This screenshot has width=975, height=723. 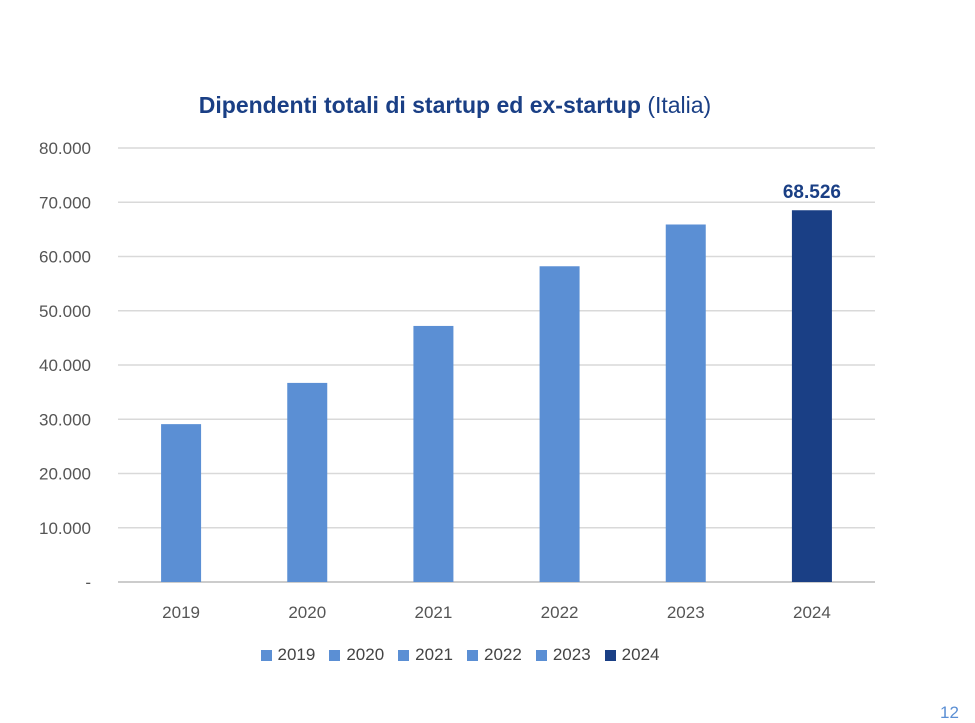 I want to click on legend-item: 2022, so click(x=494, y=655).